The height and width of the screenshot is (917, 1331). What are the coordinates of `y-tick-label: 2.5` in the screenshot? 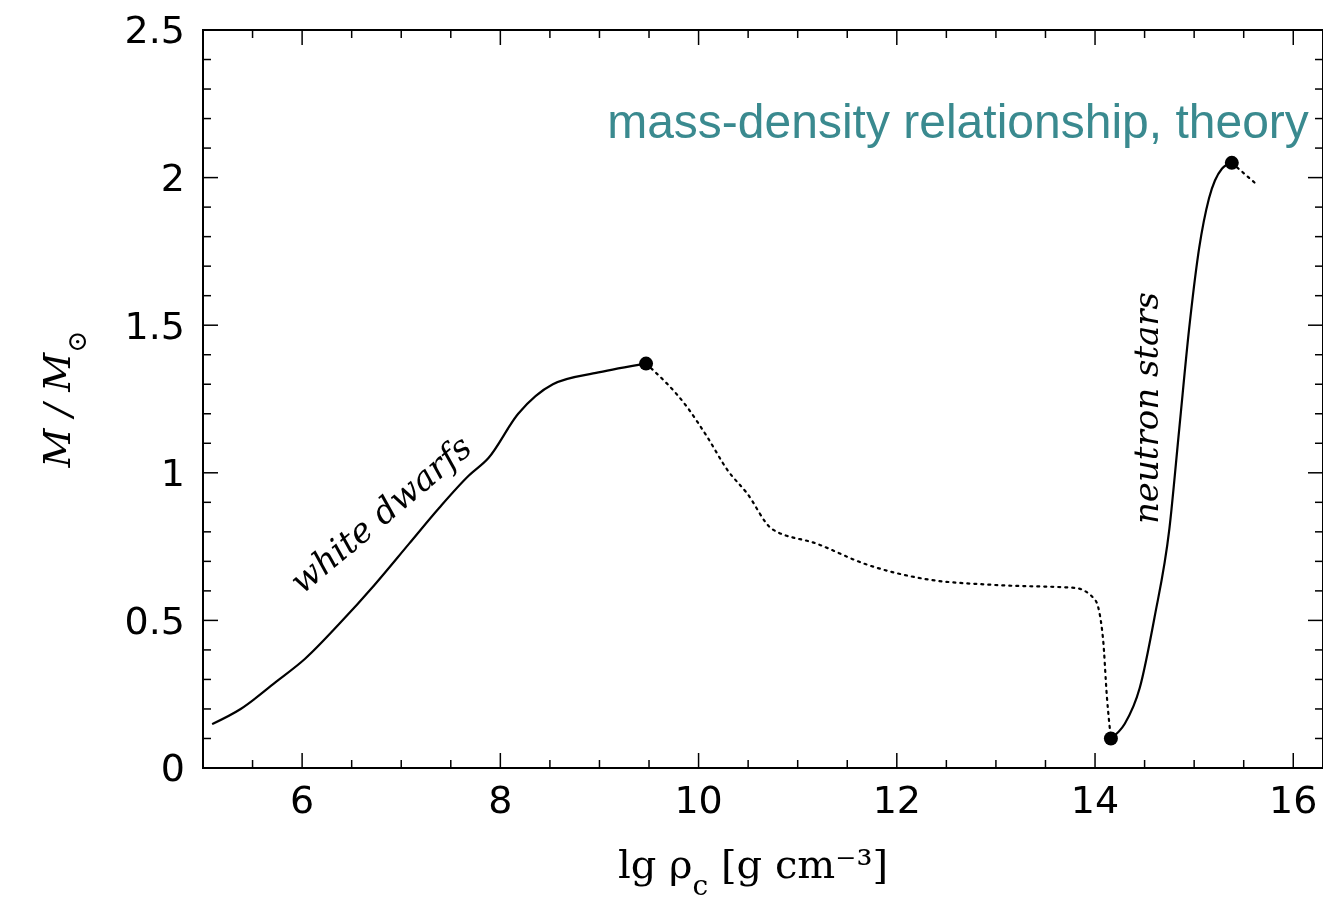 It's located at (154, 30).